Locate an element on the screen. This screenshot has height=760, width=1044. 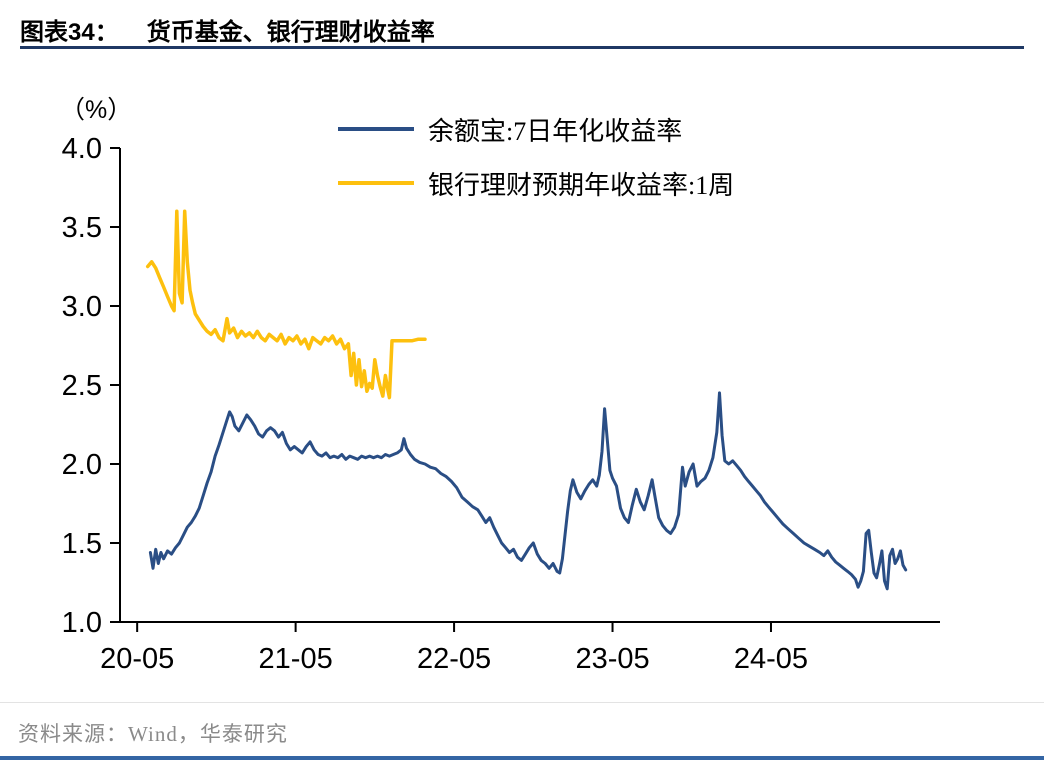
legend-line-blue is located at coordinates (376, 129).